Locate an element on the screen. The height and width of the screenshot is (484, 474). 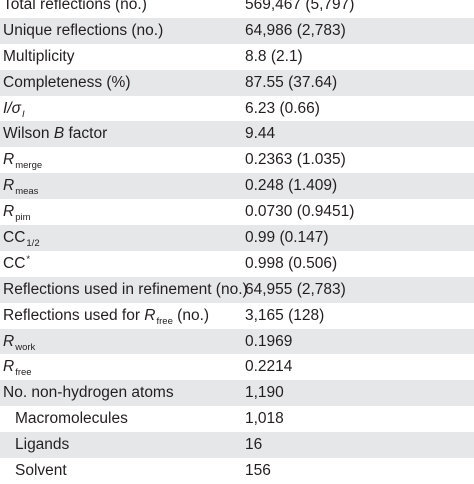
table-row: Unique reflections (no.) 64,986 (2,783) is located at coordinates (237, 30).